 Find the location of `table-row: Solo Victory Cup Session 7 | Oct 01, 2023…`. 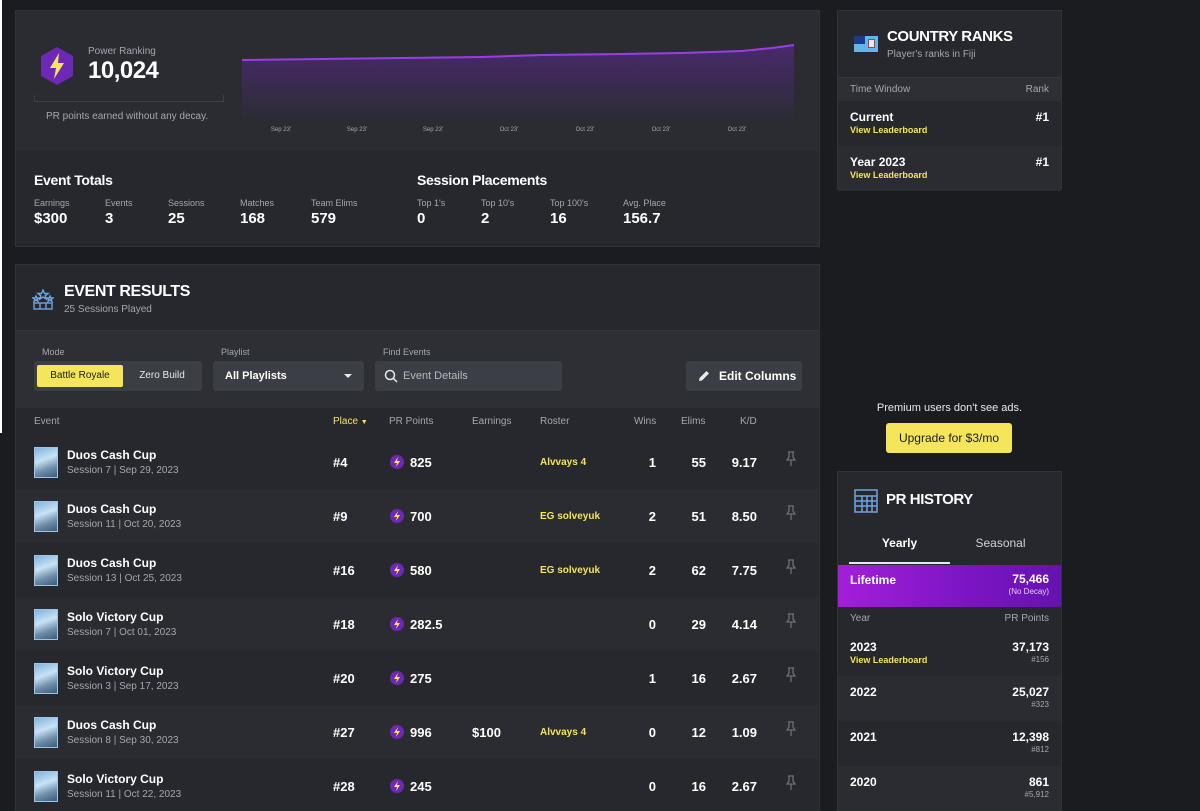

table-row: Solo Victory Cup Session 7 | Oct 01, 2023… is located at coordinates (417, 624).